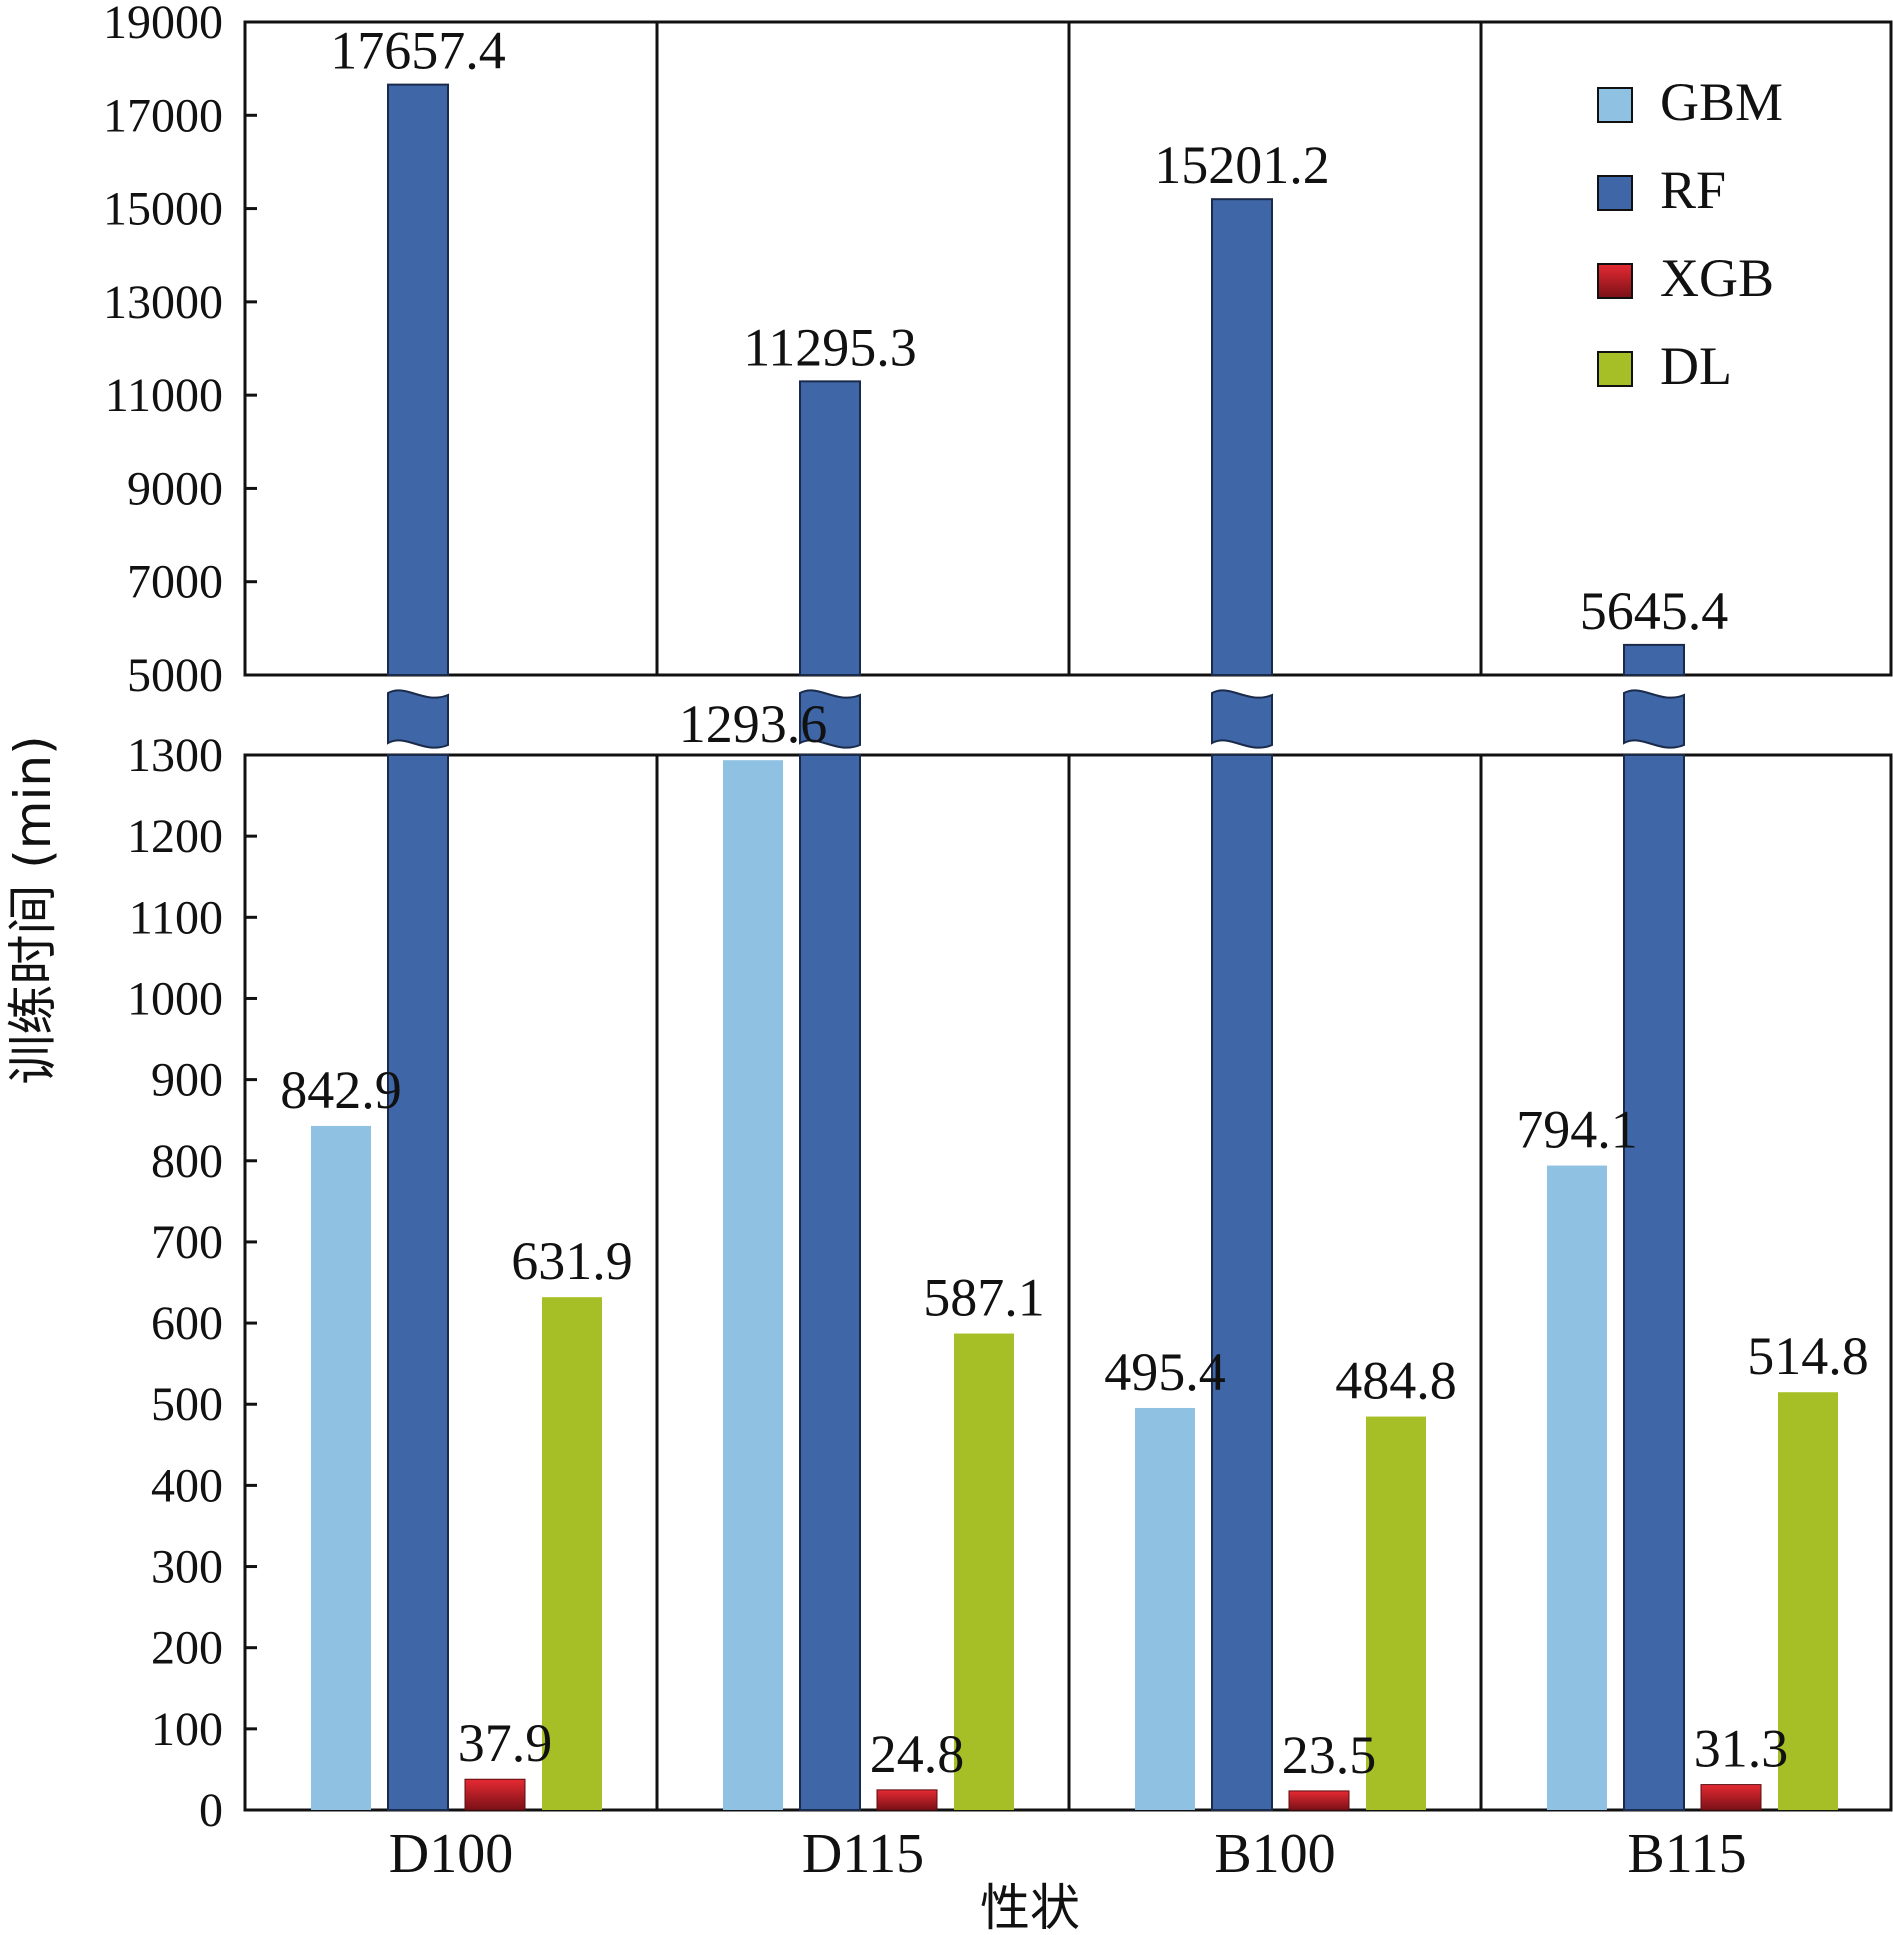 Image resolution: width=1893 pixels, height=1935 pixels. What do you see at coordinates (187, 1648) in the screenshot?
I see `lower-y-tick-label: 200` at bounding box center [187, 1648].